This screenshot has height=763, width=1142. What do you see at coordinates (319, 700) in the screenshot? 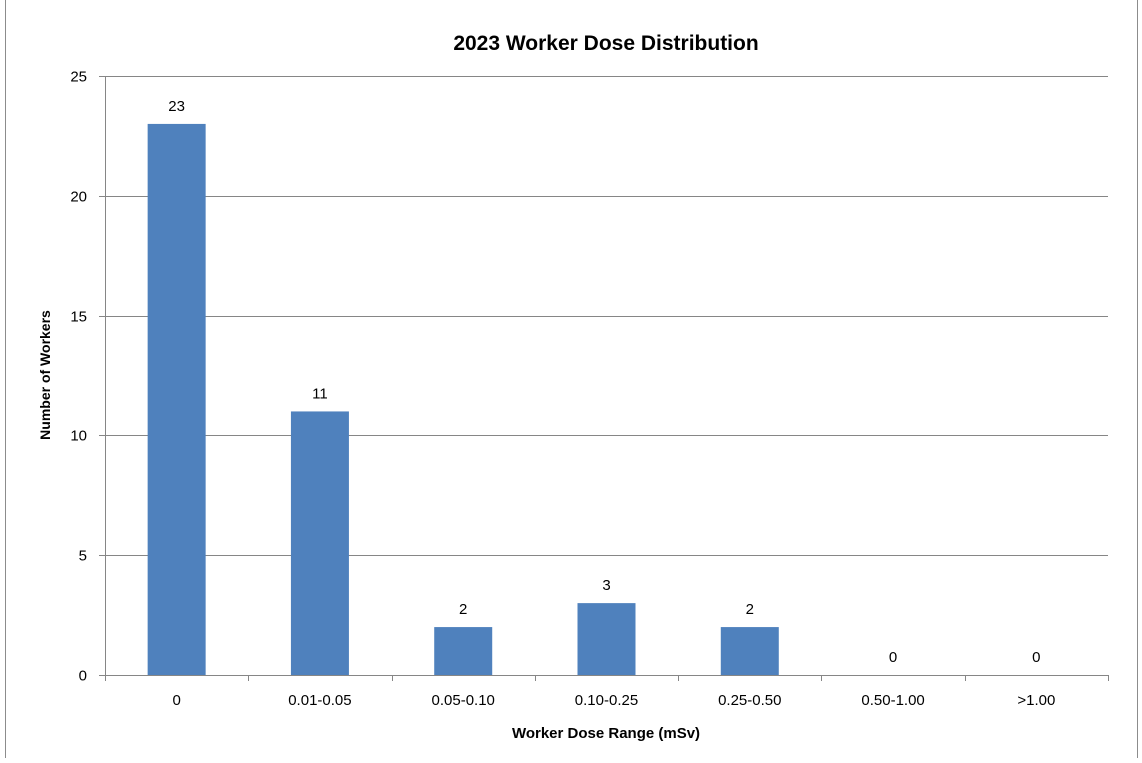
I see `x-tick-label: 0.01-0.05` at bounding box center [319, 700].